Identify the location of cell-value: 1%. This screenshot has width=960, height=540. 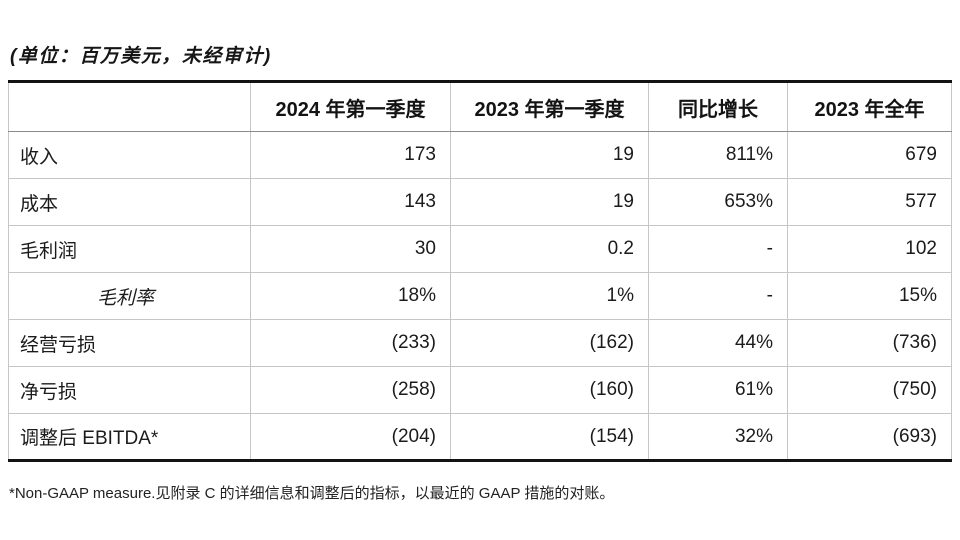
(549, 296).